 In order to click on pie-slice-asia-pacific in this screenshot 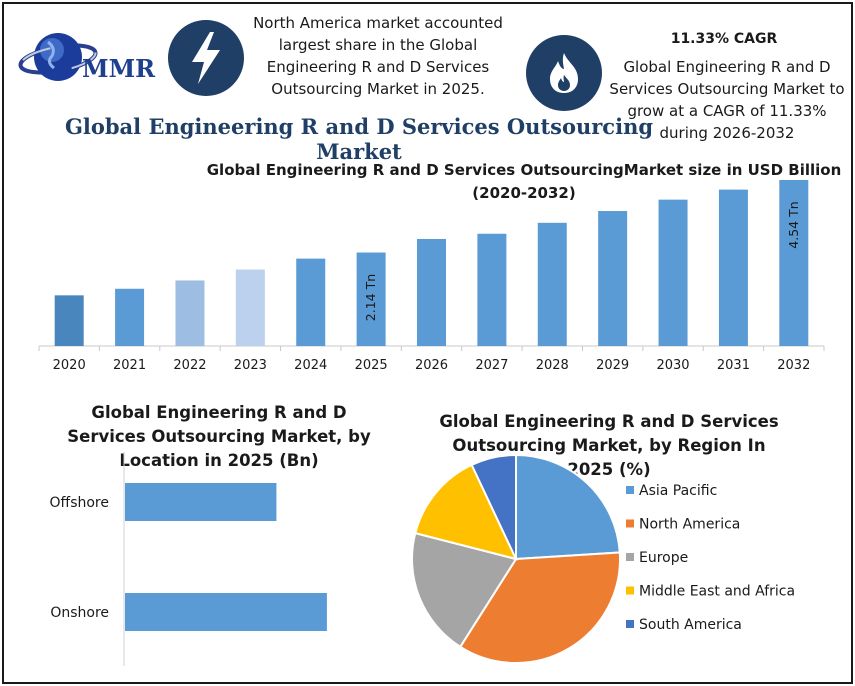, I will do `click(568, 507)`.